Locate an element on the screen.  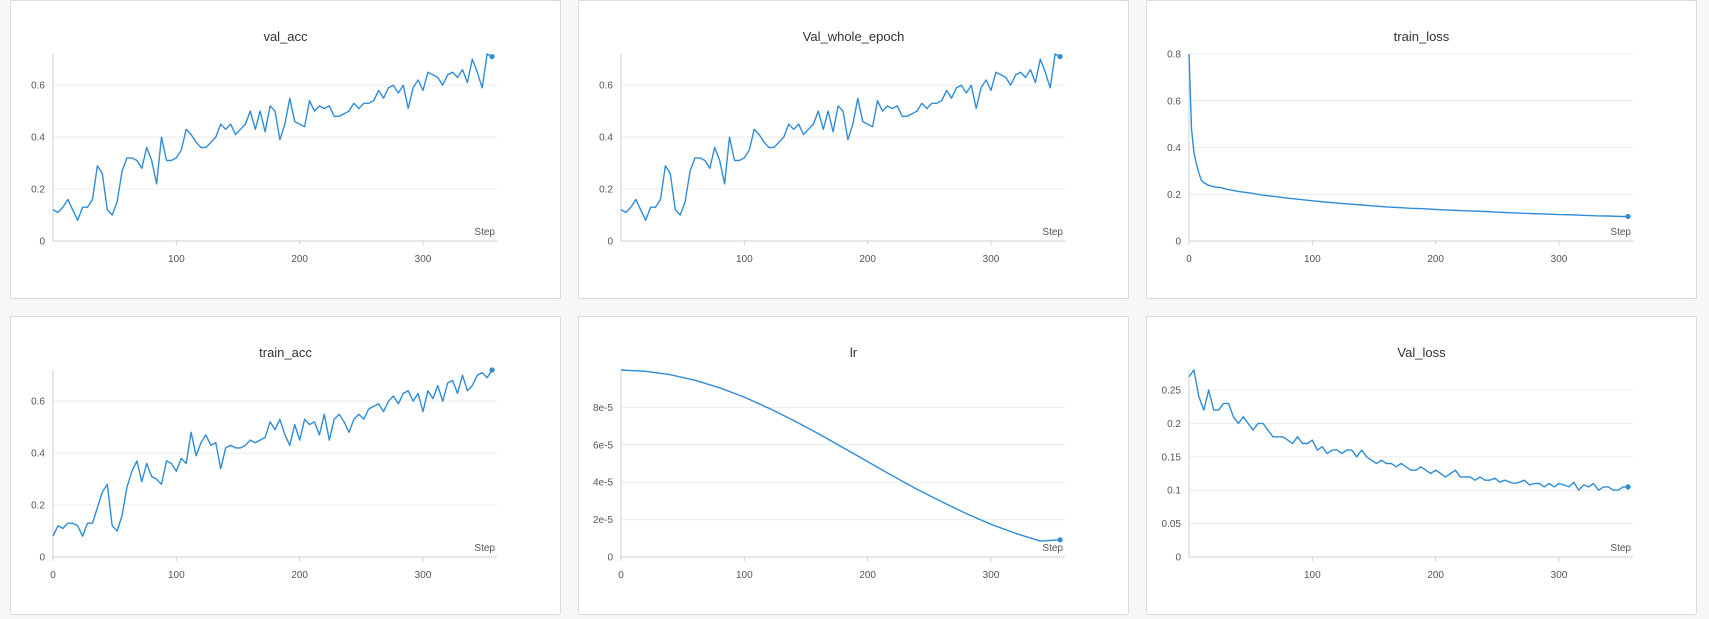
y-tick-label: 0.05 is located at coordinates (1172, 524).